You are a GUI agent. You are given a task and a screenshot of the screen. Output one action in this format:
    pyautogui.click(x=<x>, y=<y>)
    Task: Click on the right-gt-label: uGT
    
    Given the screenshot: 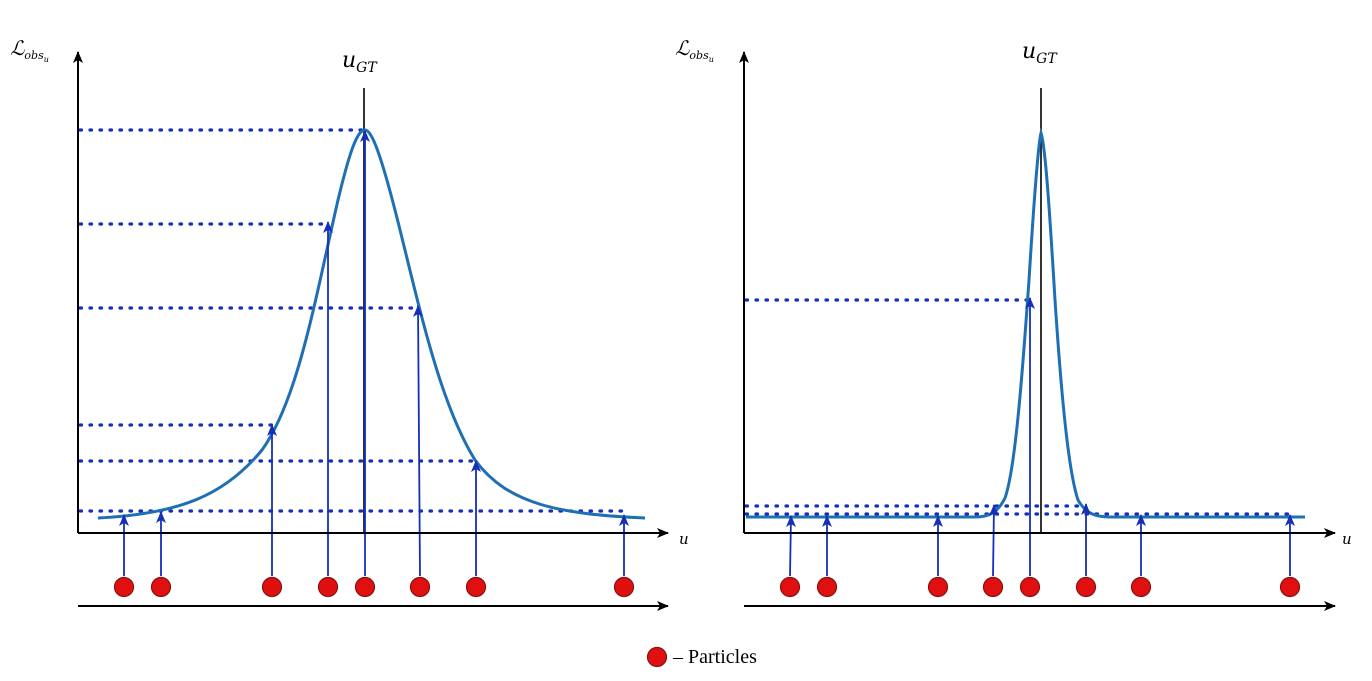 What is the action you would take?
    pyautogui.click(x=1040, y=53)
    